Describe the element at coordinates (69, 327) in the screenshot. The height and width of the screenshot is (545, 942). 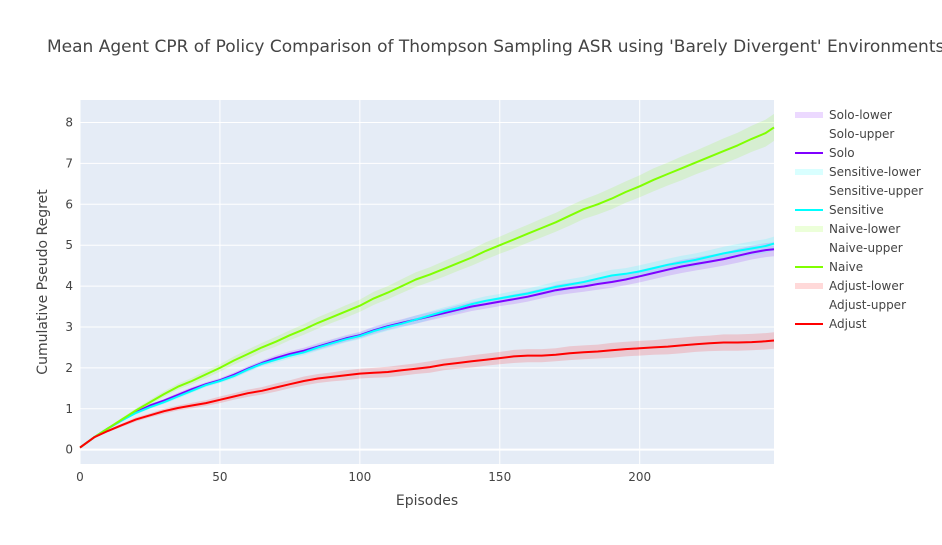
I see `y-tick-label: 3` at that location.